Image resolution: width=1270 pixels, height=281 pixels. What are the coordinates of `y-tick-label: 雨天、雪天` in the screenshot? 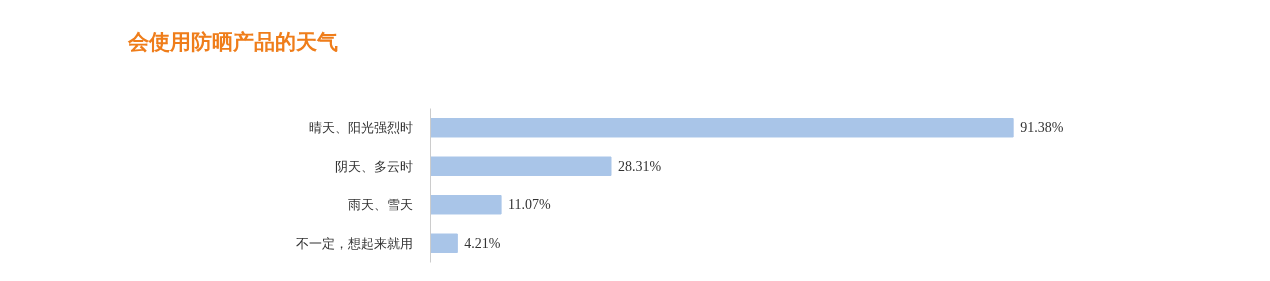 It's located at (380, 205).